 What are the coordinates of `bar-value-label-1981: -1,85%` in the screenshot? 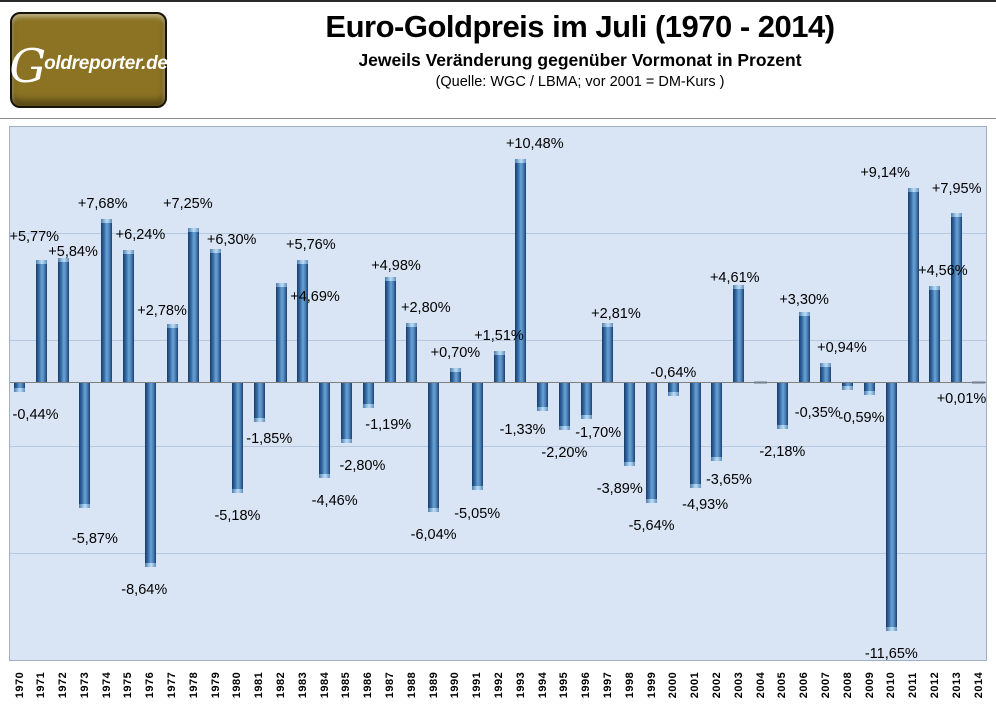 It's located at (269, 439).